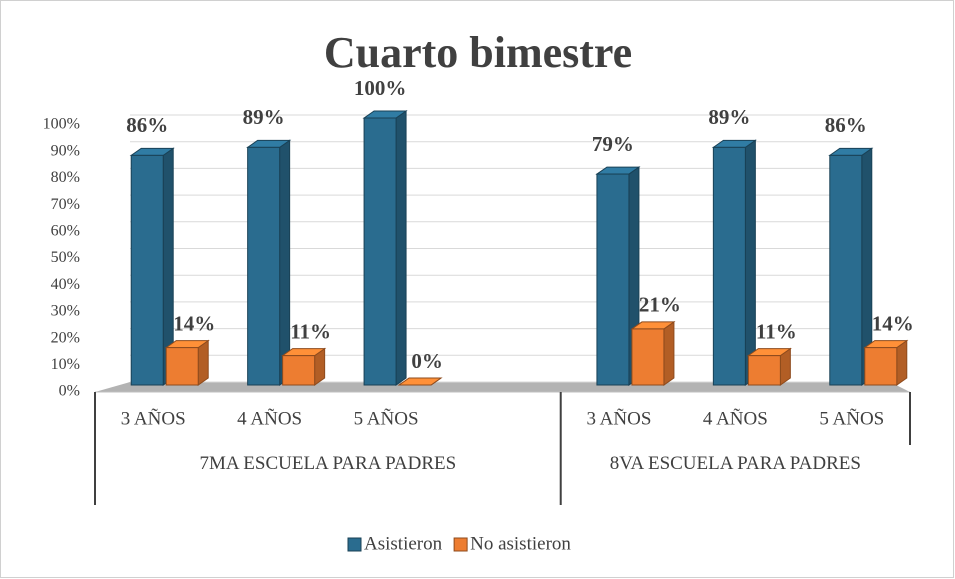 The width and height of the screenshot is (955, 579). What do you see at coordinates (65, 364) in the screenshot?
I see `y-tick-label: 10%` at bounding box center [65, 364].